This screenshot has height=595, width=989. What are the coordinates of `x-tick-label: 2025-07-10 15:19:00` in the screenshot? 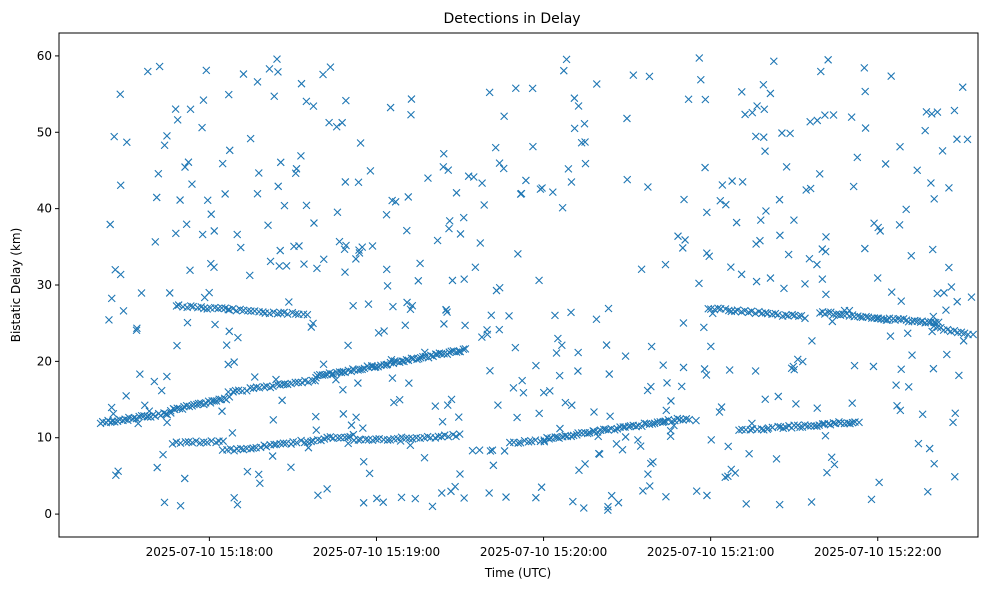 It's located at (376, 552).